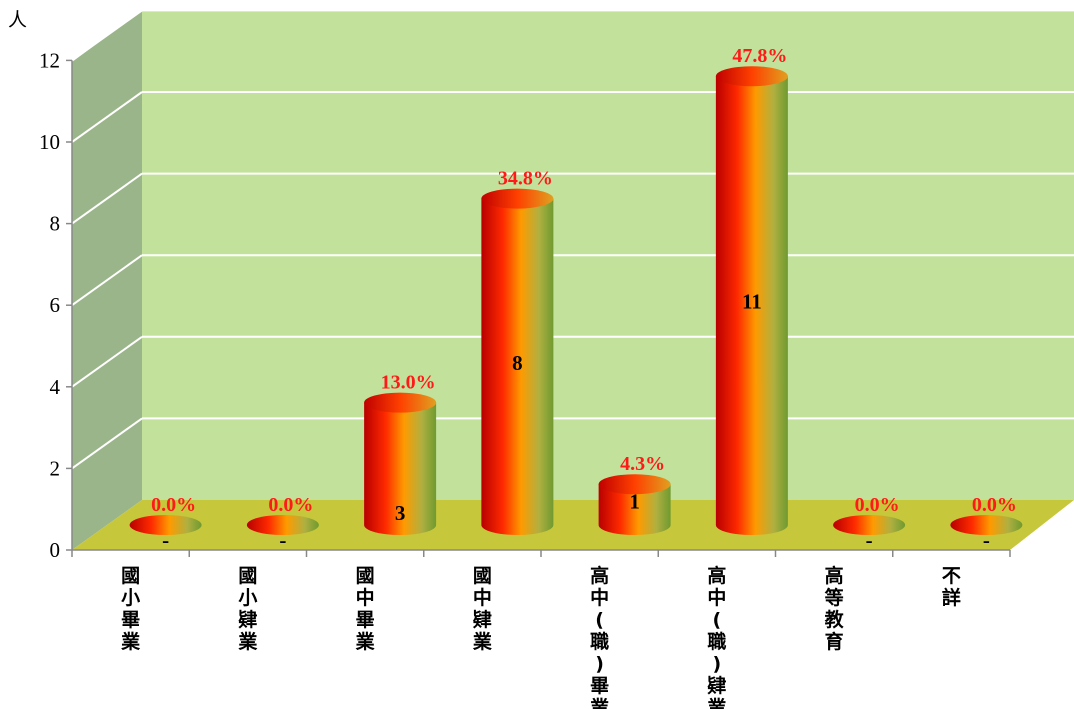 This screenshot has width=1074, height=709. I want to click on category-label: 國小肄業, so click(247, 609).